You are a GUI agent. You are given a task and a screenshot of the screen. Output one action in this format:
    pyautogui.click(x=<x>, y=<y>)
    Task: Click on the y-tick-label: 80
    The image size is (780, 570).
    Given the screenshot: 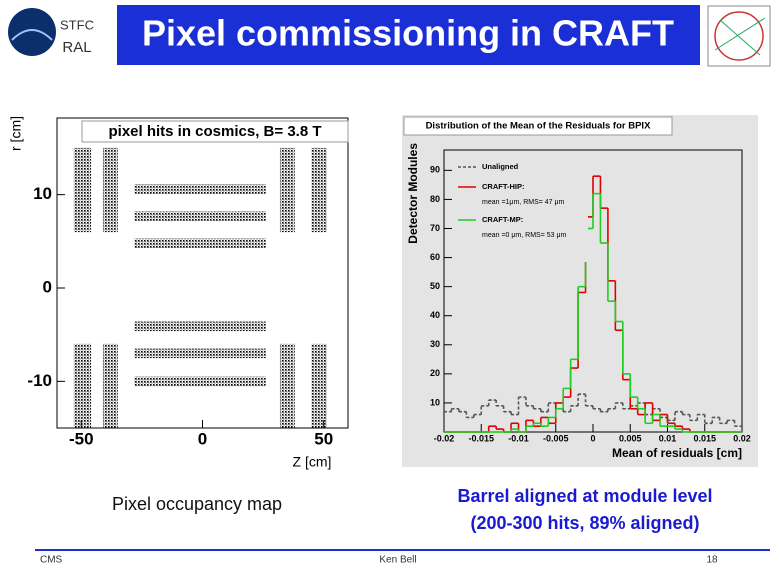 What is the action you would take?
    pyautogui.click(x=435, y=199)
    